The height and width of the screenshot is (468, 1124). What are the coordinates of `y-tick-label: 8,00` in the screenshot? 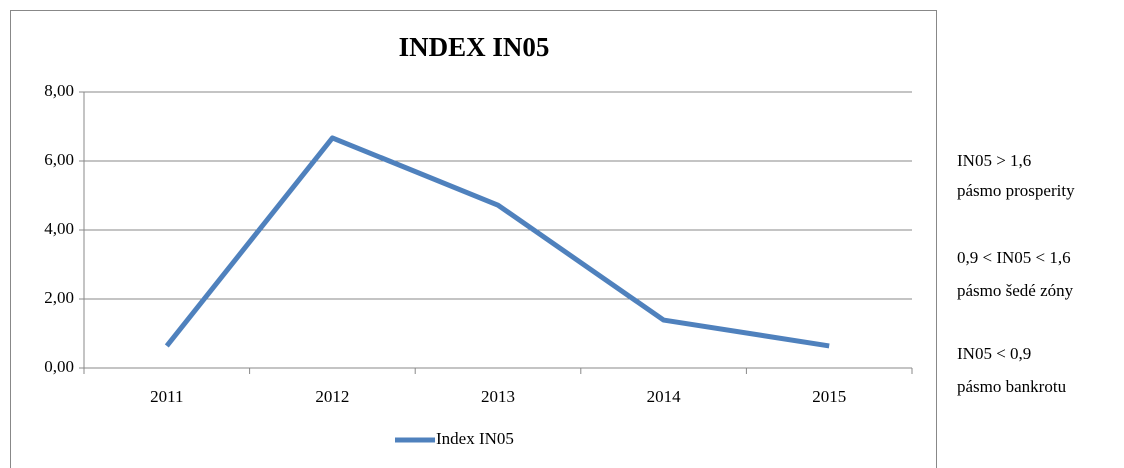 It's located at (59, 90).